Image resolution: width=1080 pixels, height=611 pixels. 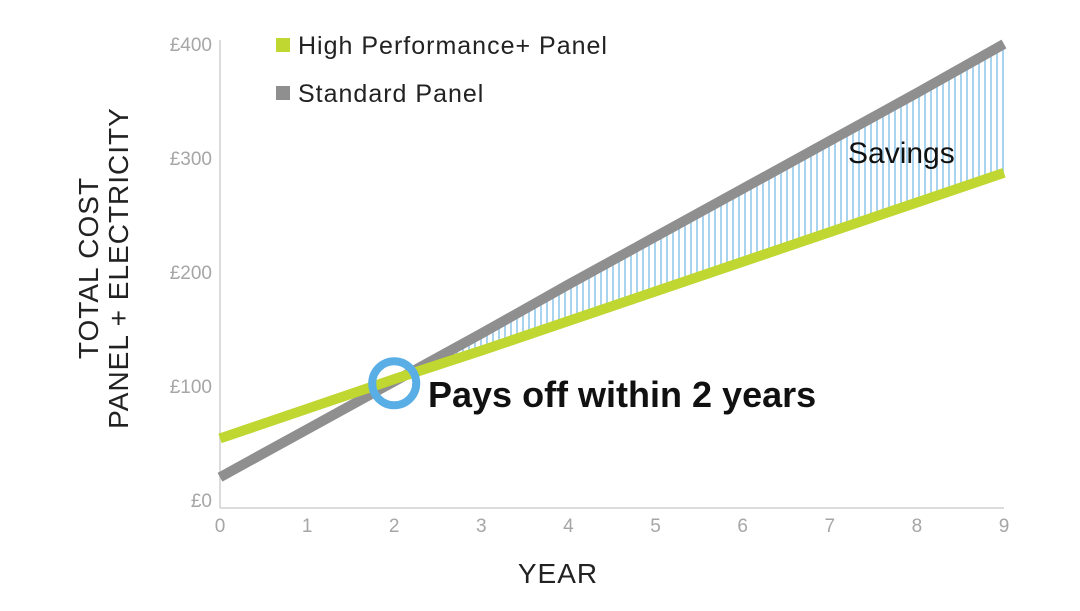 What do you see at coordinates (655, 526) in the screenshot?
I see `x-tick-label: 5` at bounding box center [655, 526].